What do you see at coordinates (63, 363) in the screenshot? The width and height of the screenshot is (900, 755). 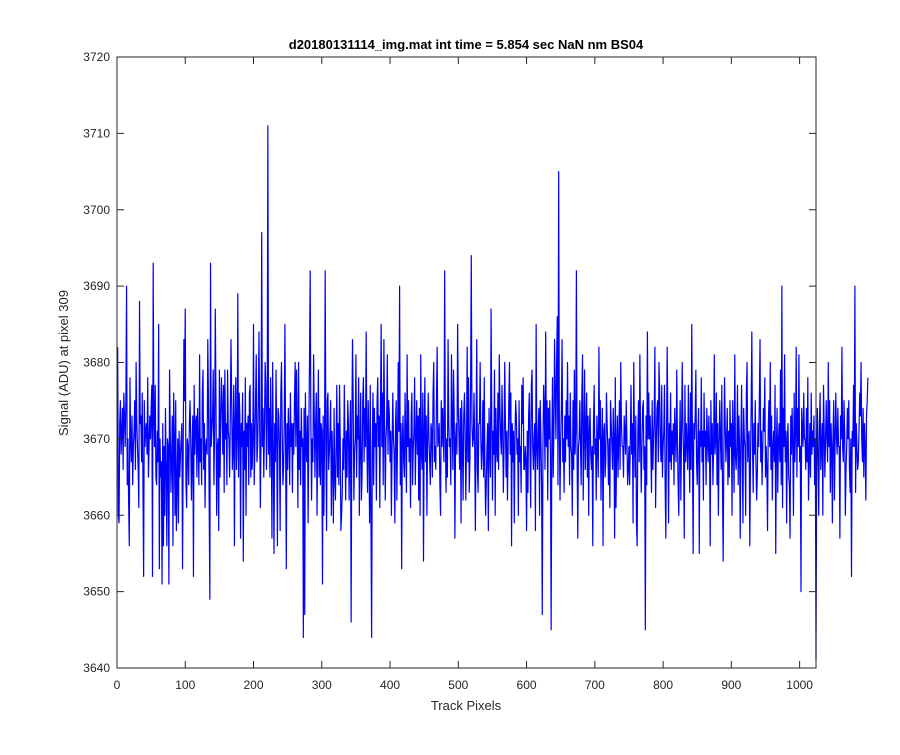 I see `y-axis-label: Signal (ADU) at pixel 309` at bounding box center [63, 363].